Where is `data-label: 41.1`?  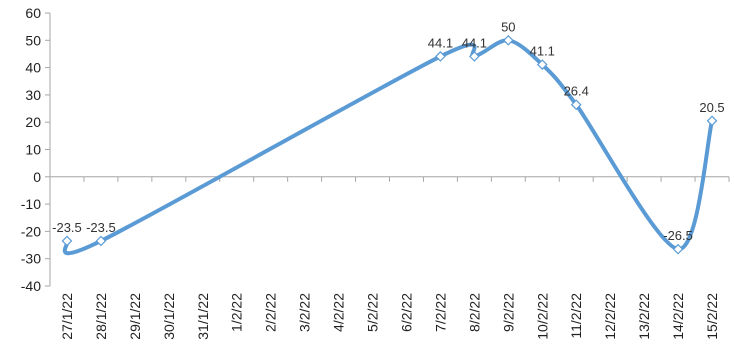
data-label: 41.1 is located at coordinates (542, 51).